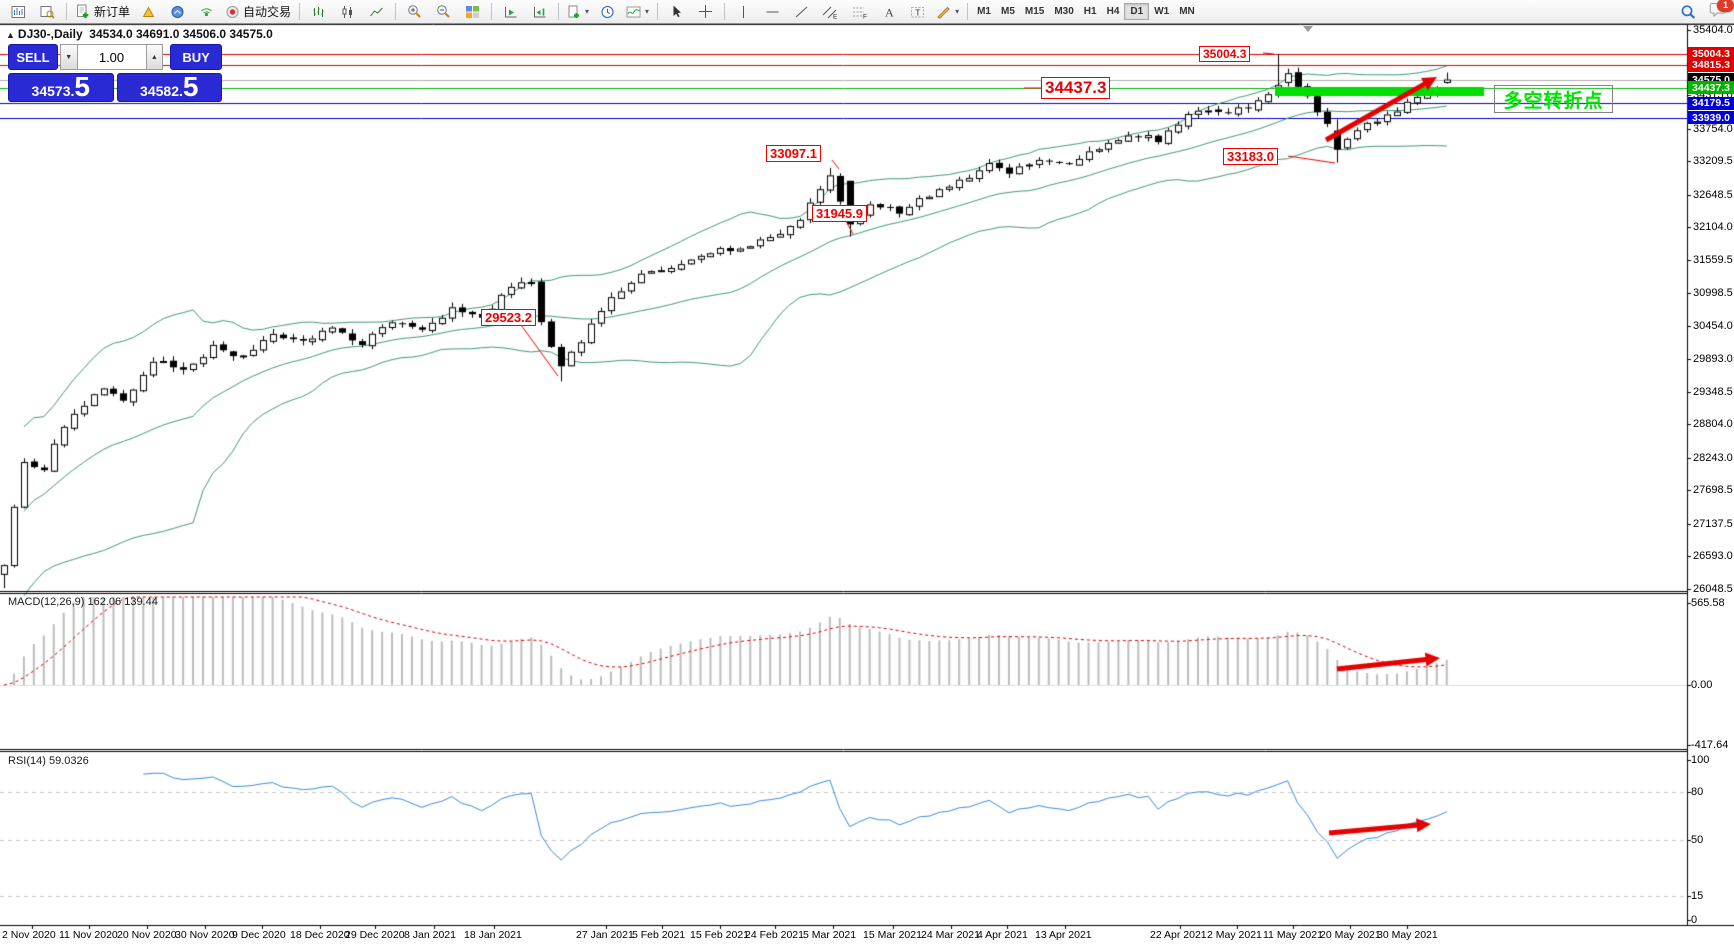  What do you see at coordinates (1293, 935) in the screenshot?
I see `date-tick-label: 11 May 2021` at bounding box center [1293, 935].